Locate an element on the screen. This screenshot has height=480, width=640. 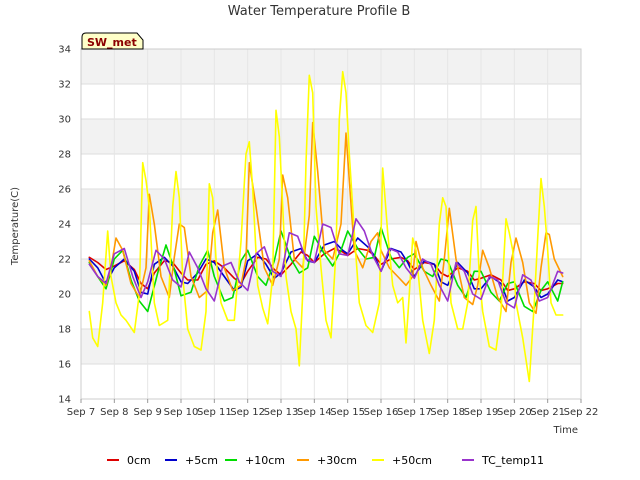
x-tick-label: Sep 22 is located at coordinates (581, 412).